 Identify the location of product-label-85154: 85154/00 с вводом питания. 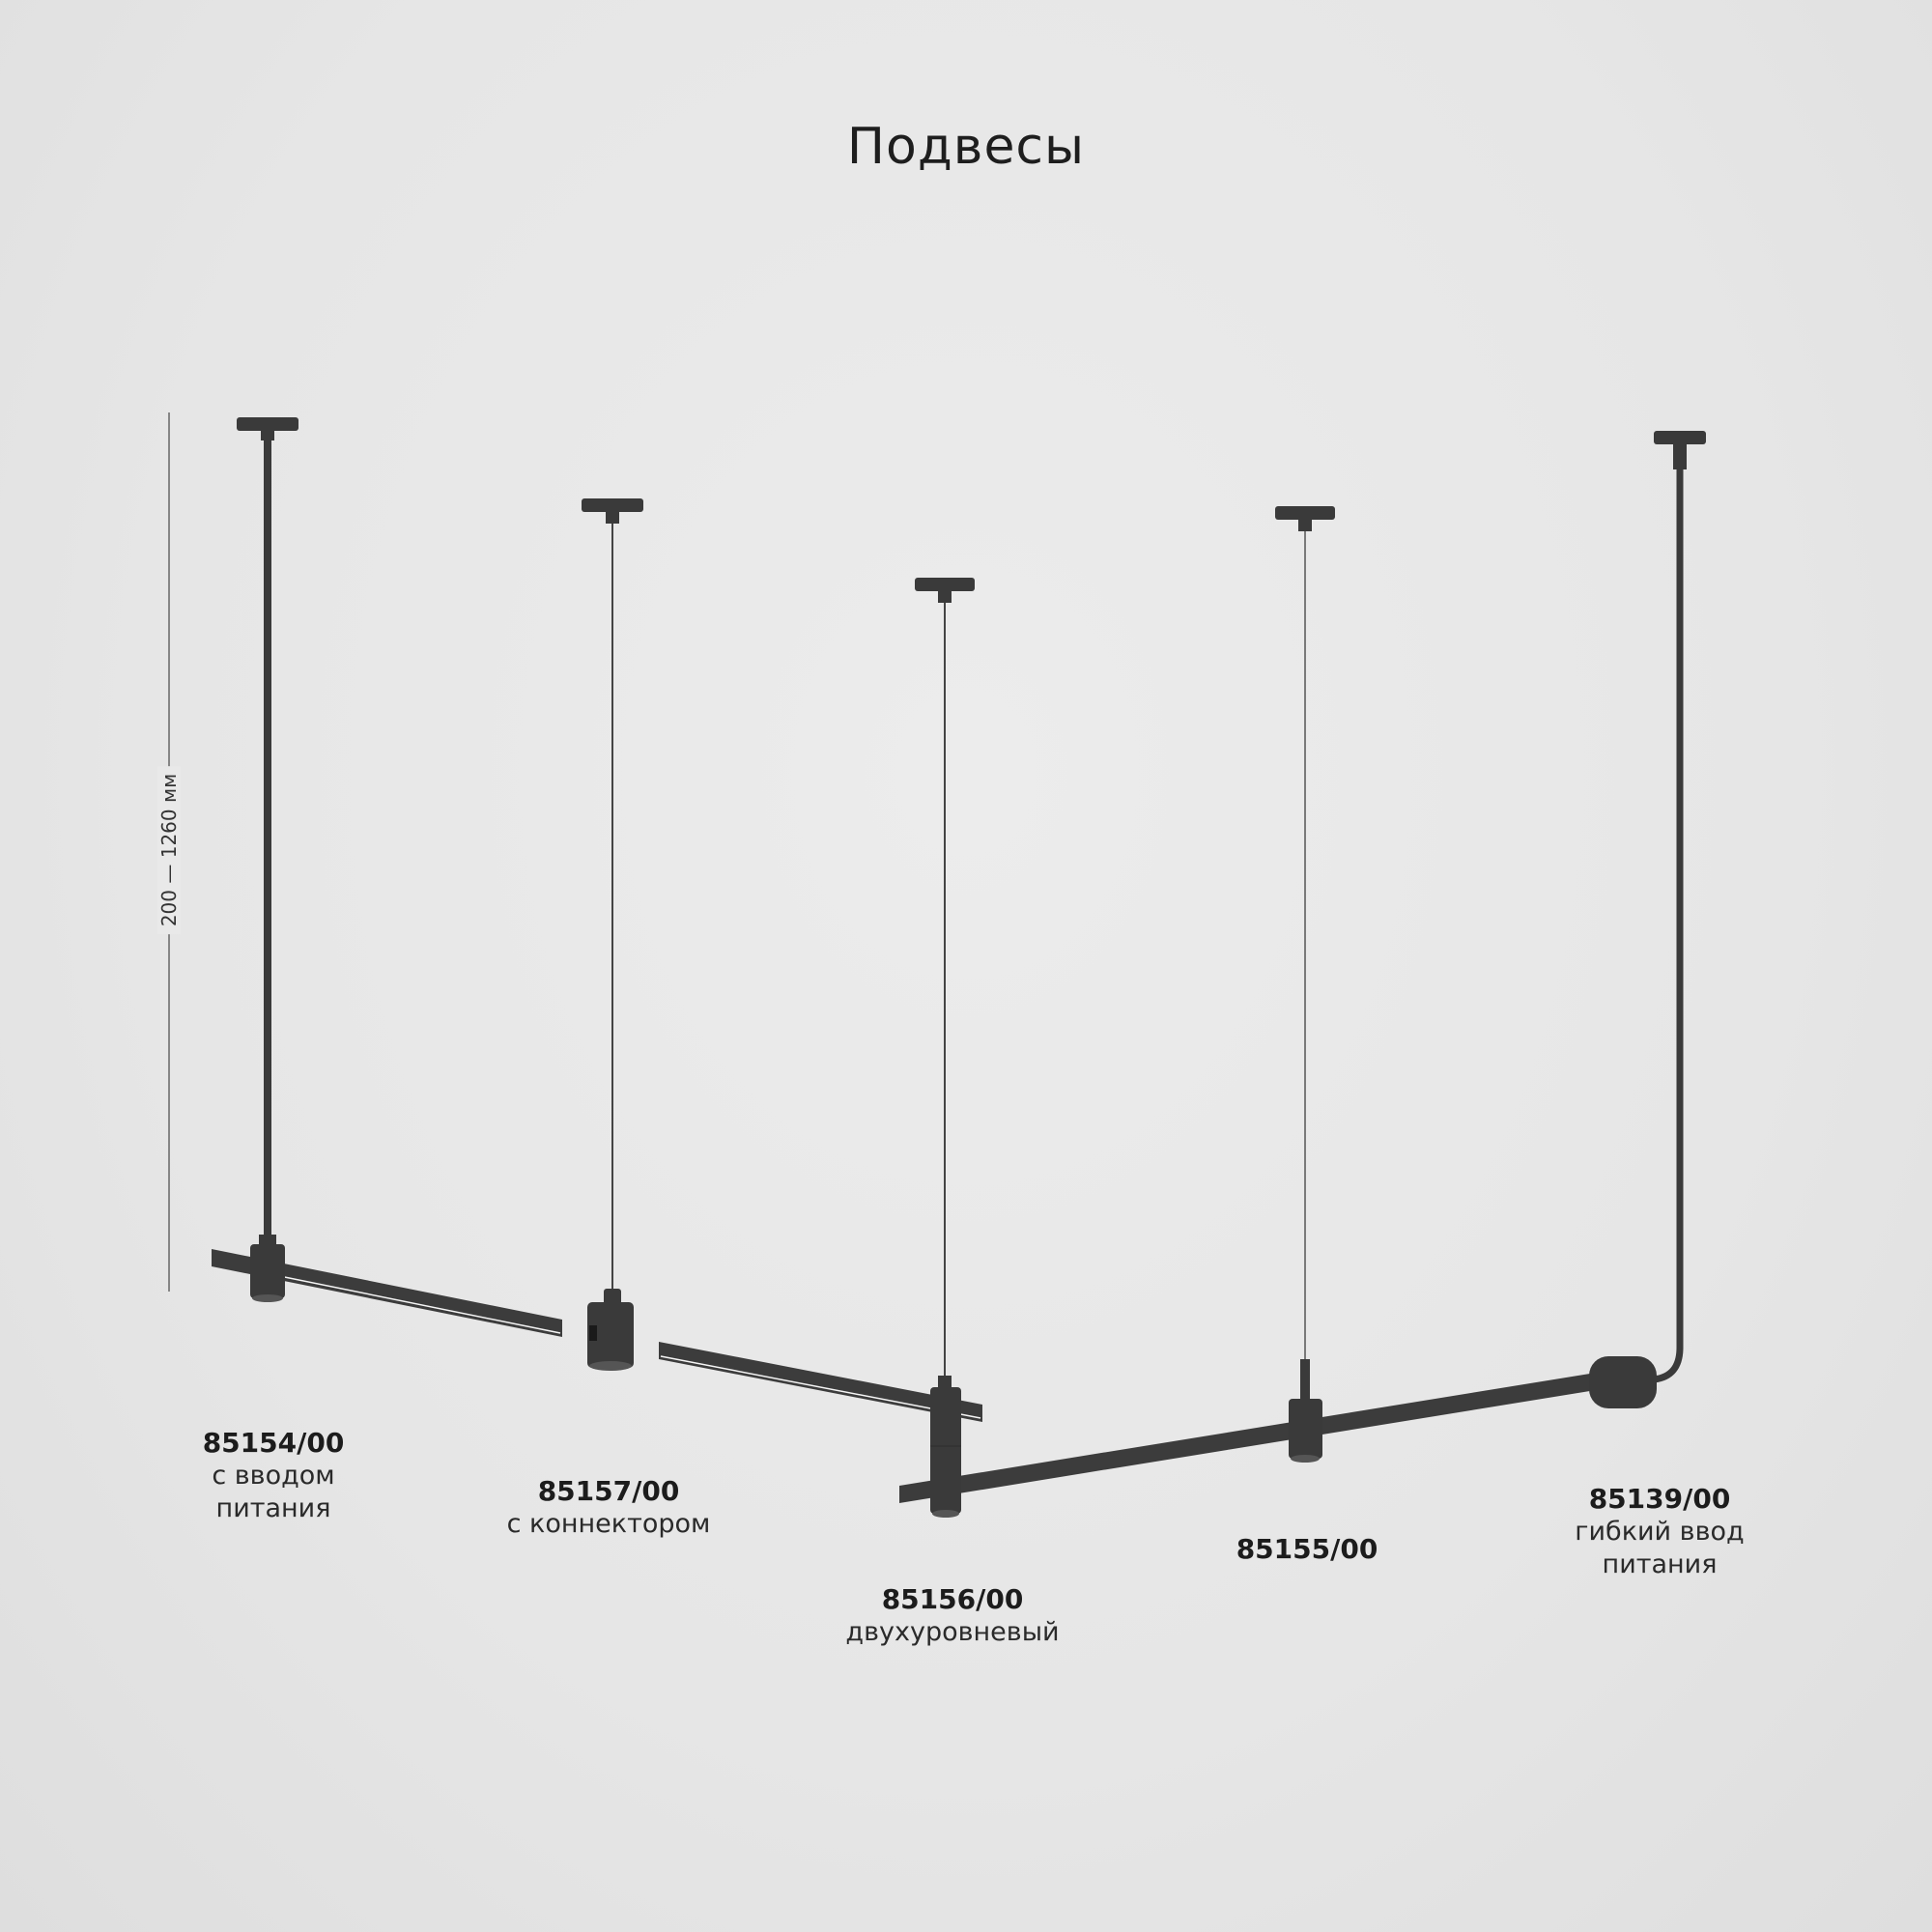
(274, 1476).